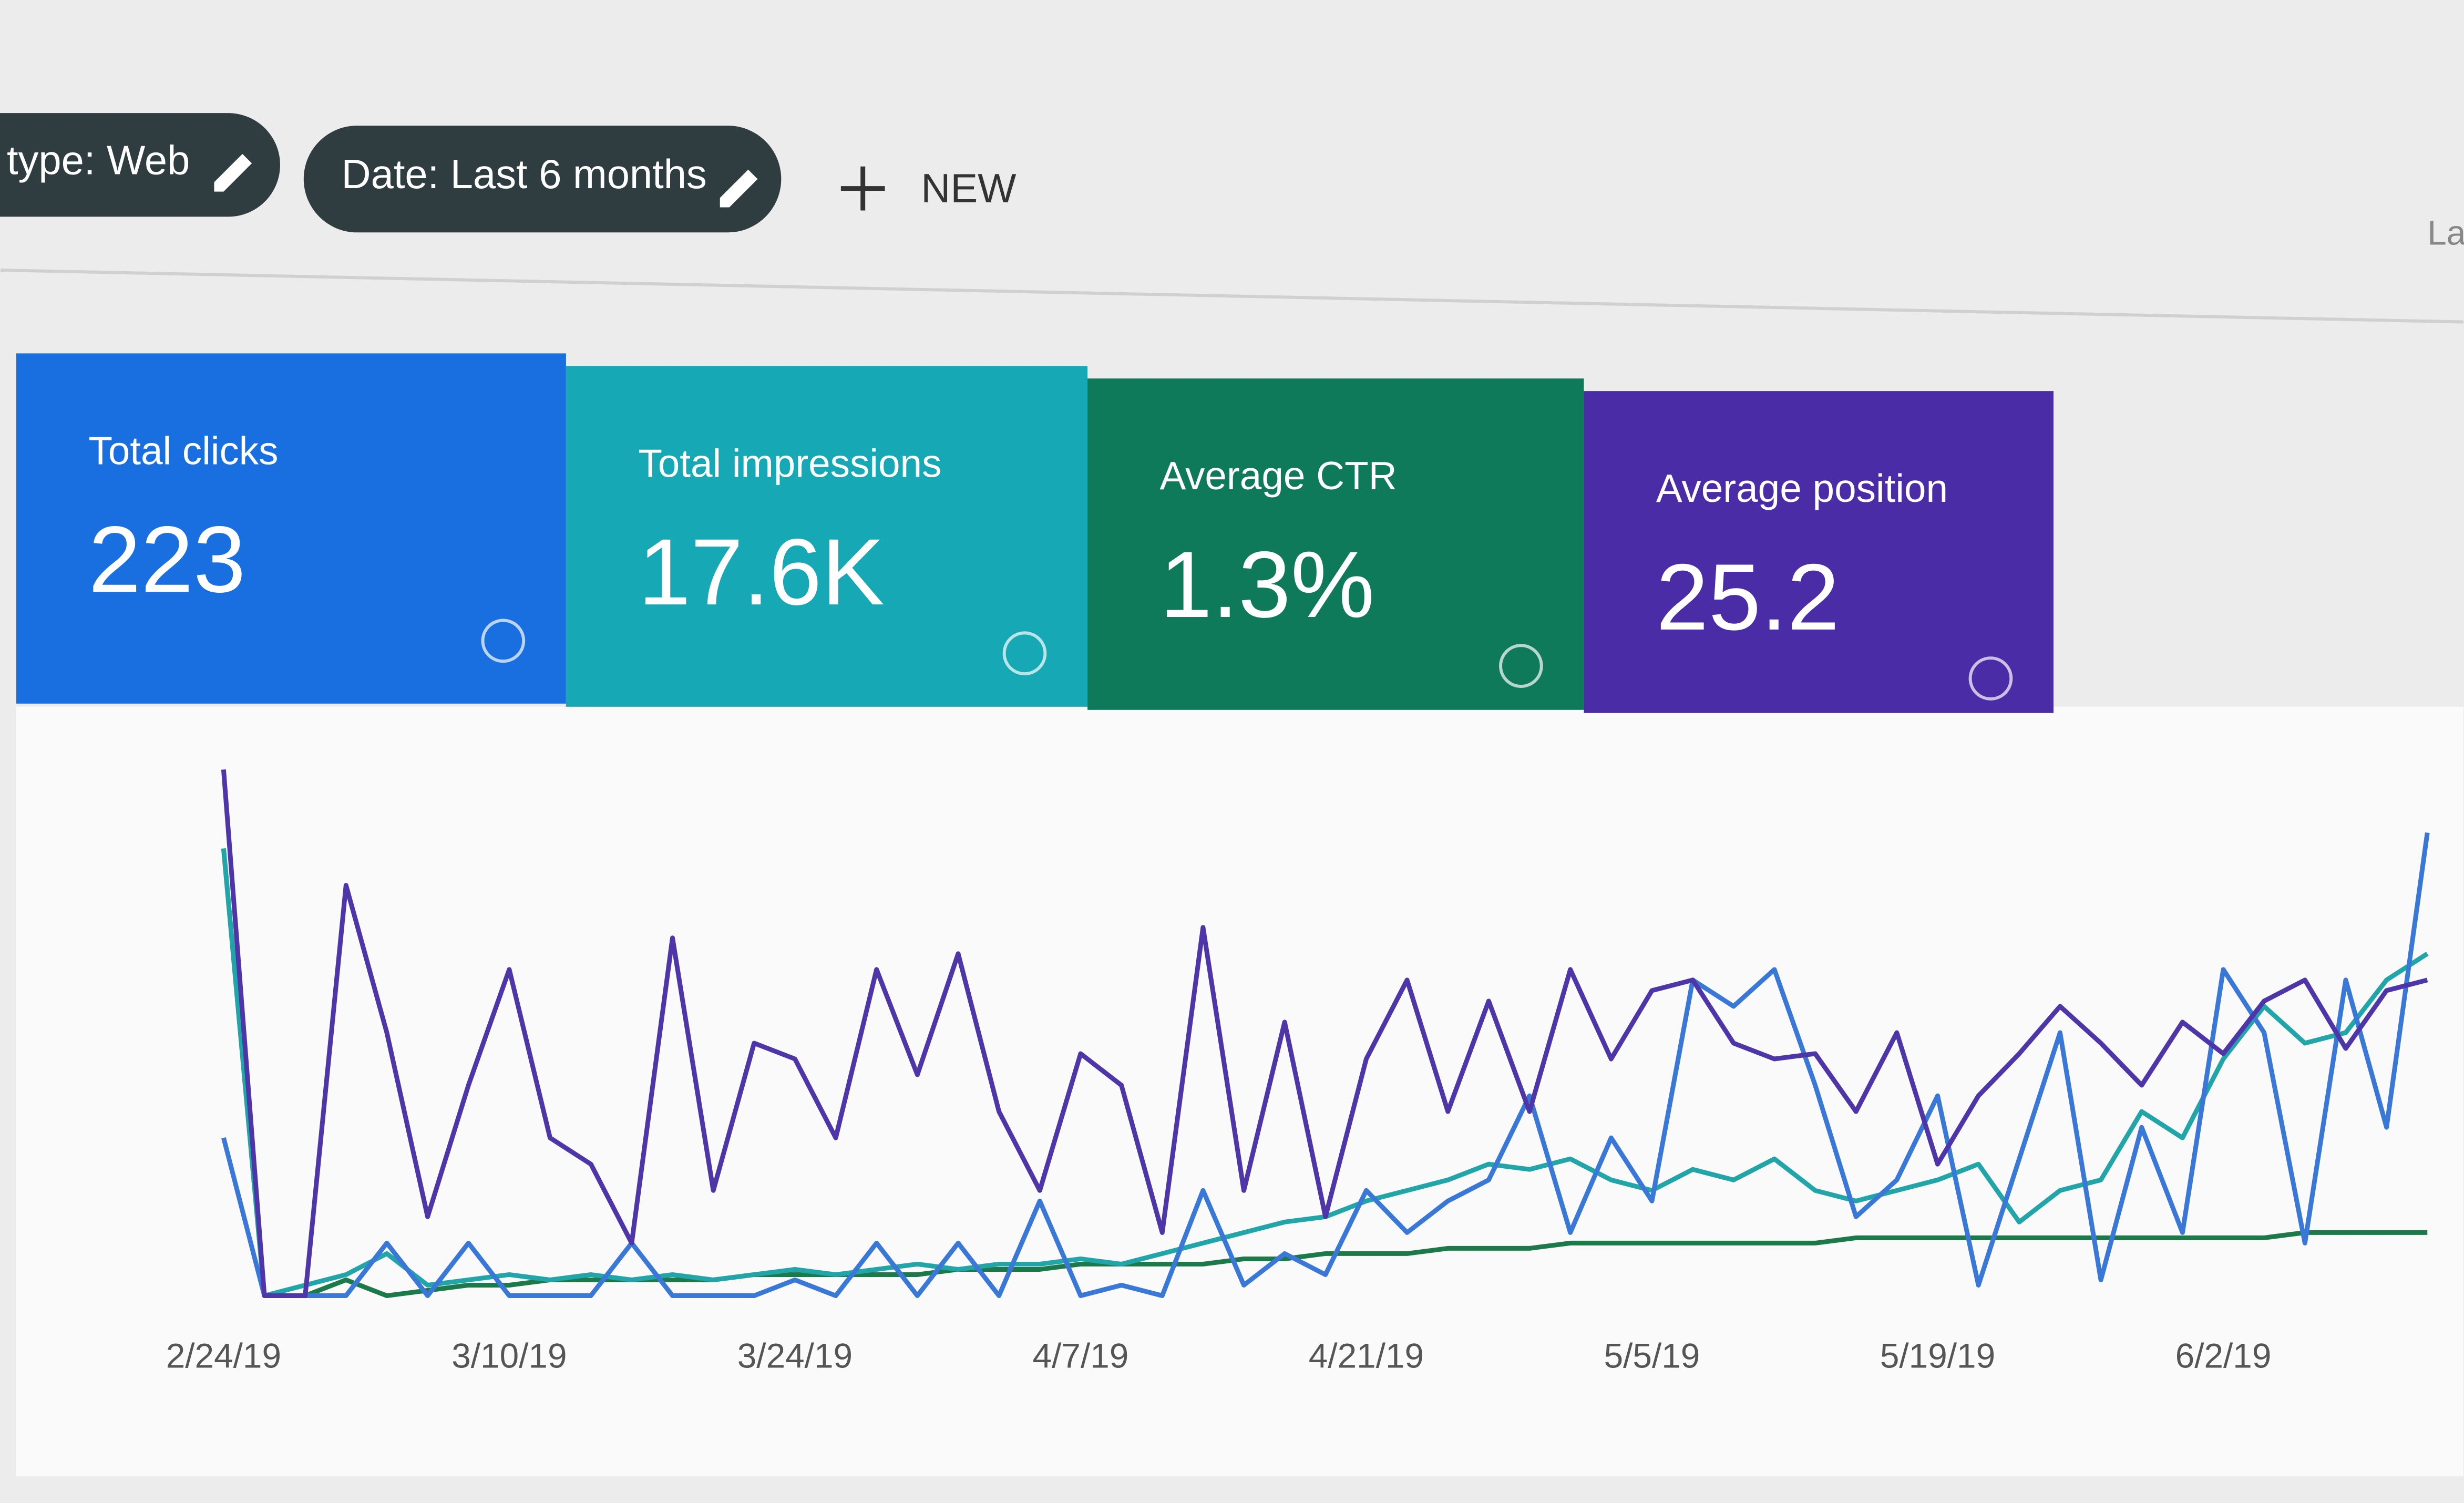 This screenshot has width=2464, height=1503. I want to click on corner-text: La, so click(2445, 233).